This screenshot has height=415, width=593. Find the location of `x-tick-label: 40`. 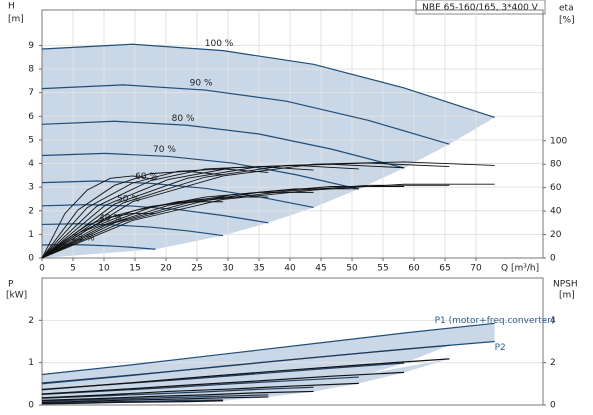

x-tick-label: 40 is located at coordinates (290, 269).